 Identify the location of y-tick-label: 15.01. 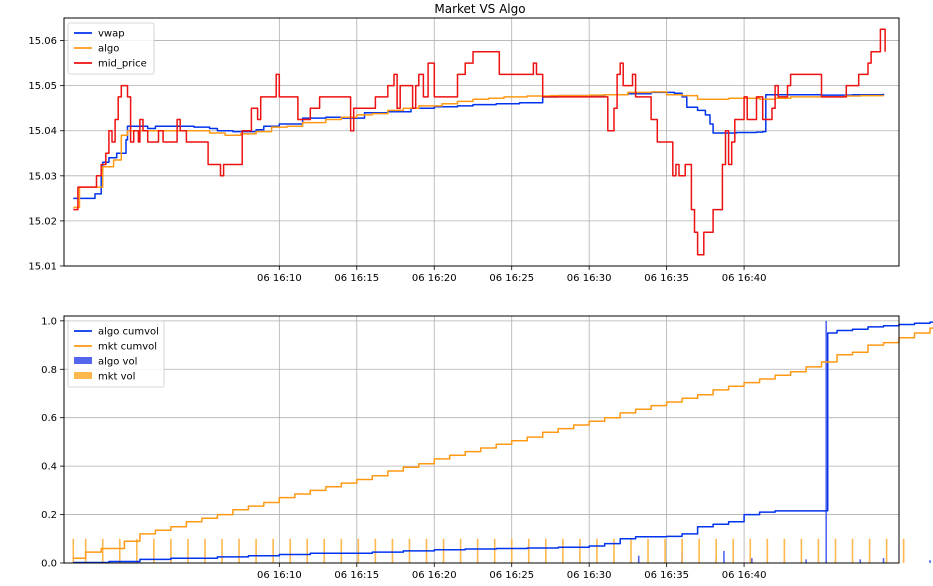
(42, 267).